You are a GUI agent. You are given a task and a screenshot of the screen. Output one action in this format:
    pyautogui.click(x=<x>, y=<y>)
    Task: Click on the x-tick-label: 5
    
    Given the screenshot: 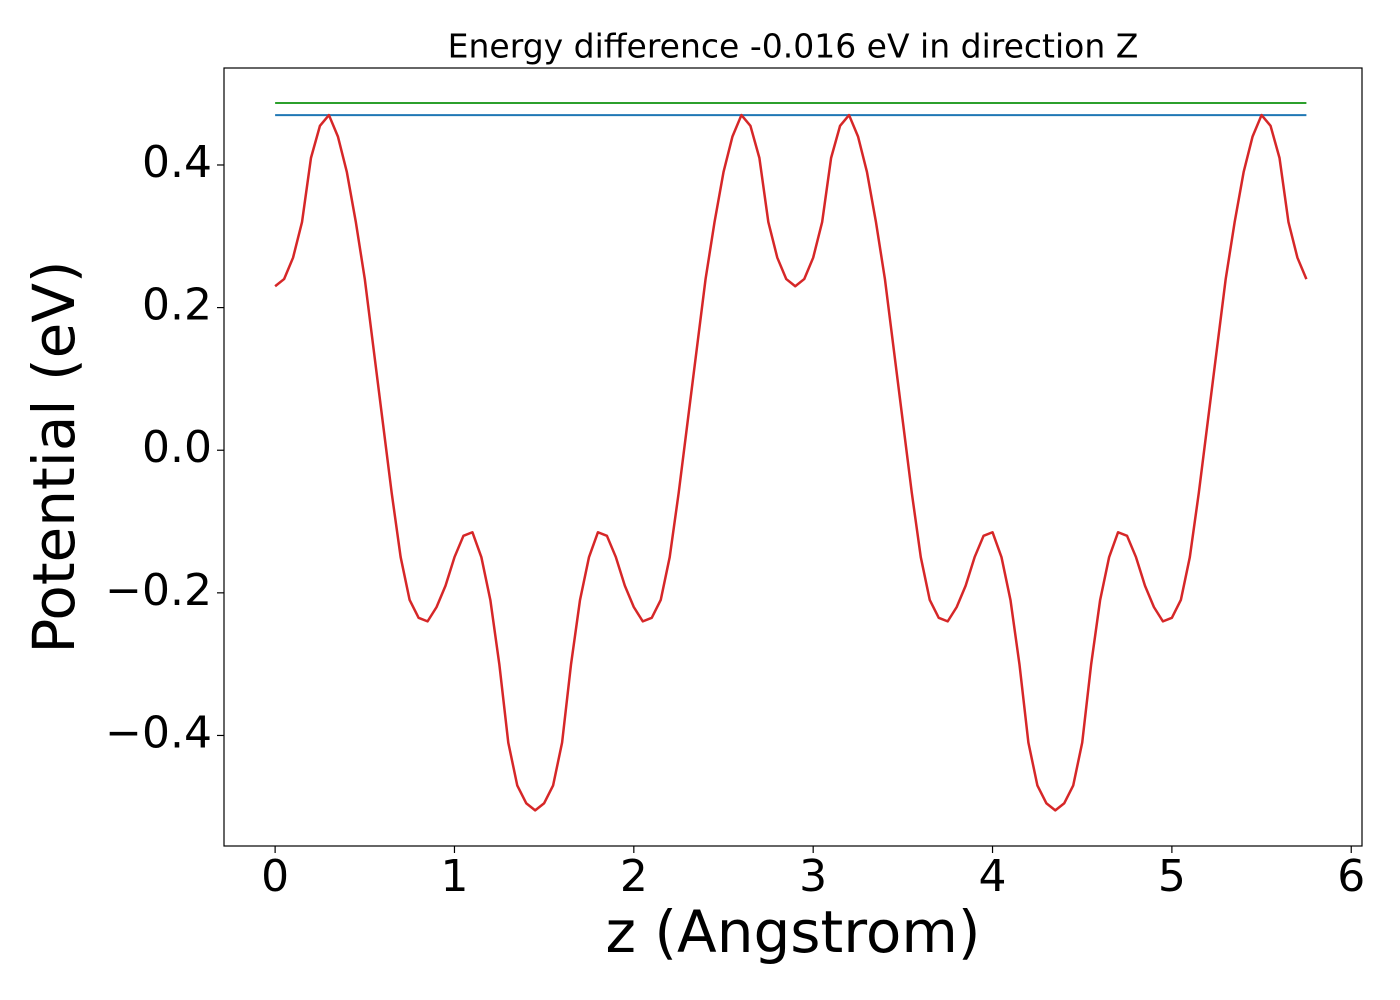 What is the action you would take?
    pyautogui.click(x=1172, y=876)
    